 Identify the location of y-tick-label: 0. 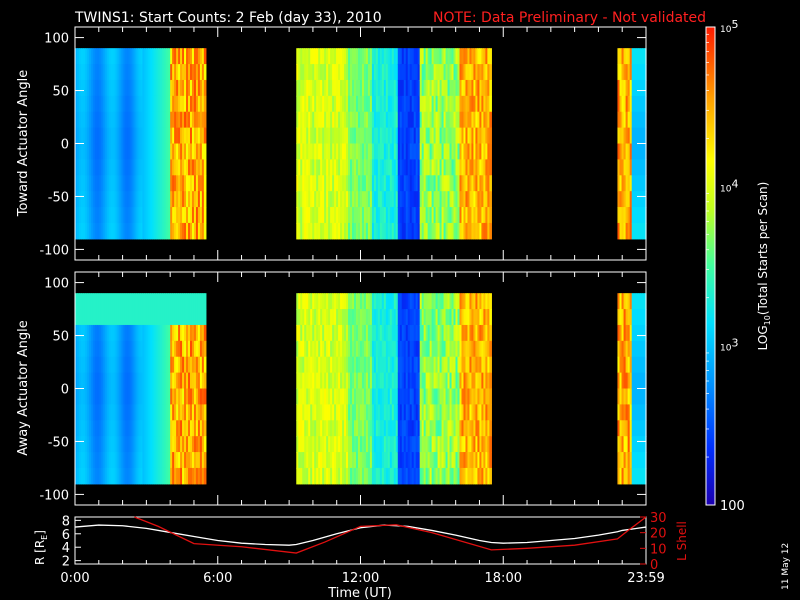
(65, 145).